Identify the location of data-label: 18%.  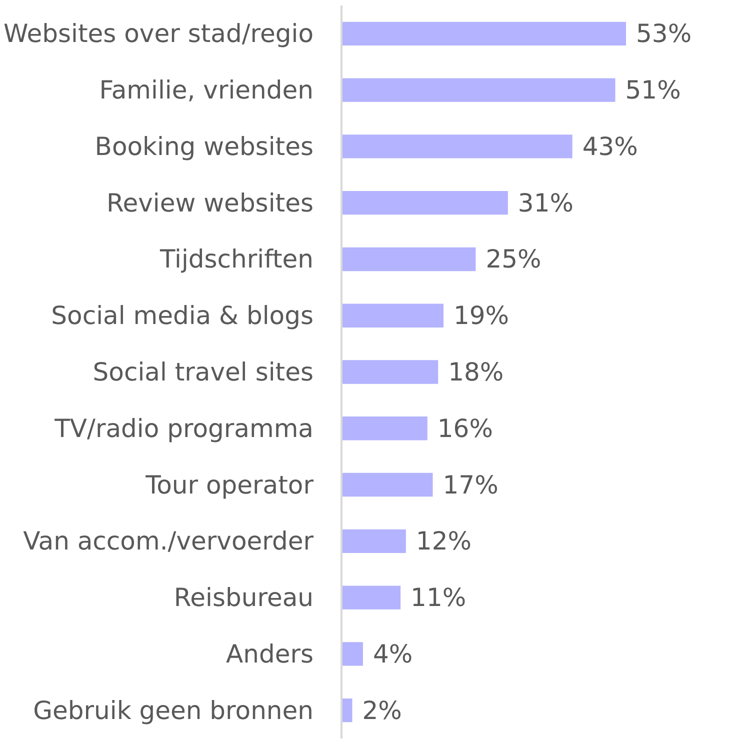
(476, 372).